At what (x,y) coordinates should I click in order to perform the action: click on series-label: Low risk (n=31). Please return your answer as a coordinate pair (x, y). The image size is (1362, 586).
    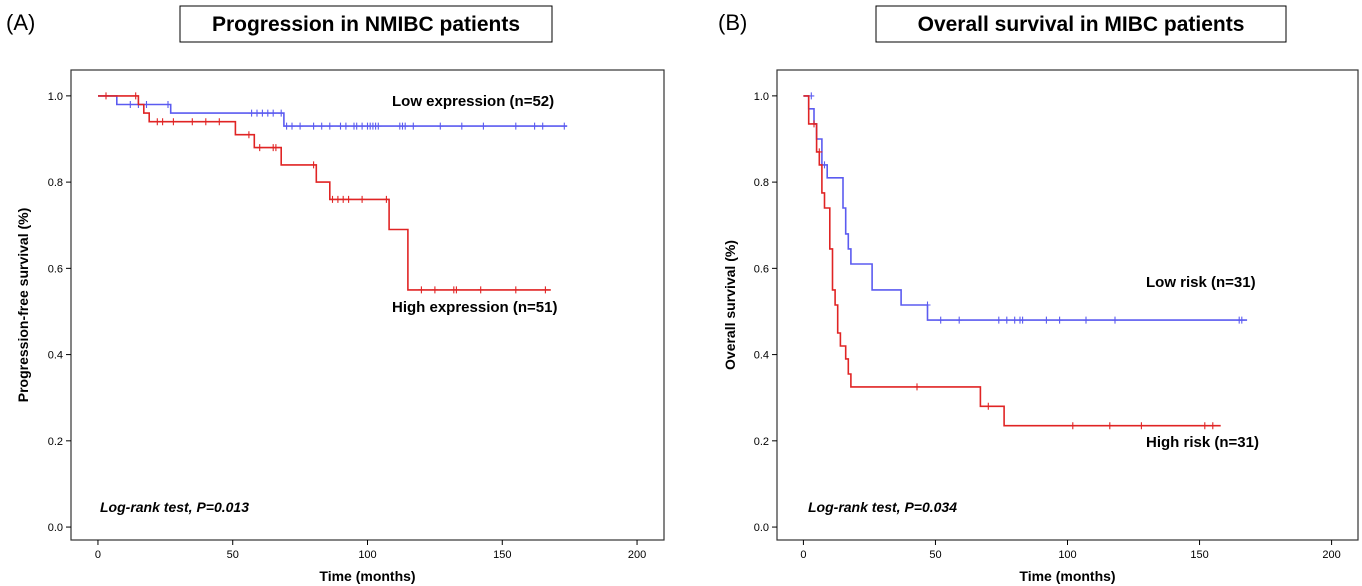
    Looking at the image, I should click on (1201, 282).